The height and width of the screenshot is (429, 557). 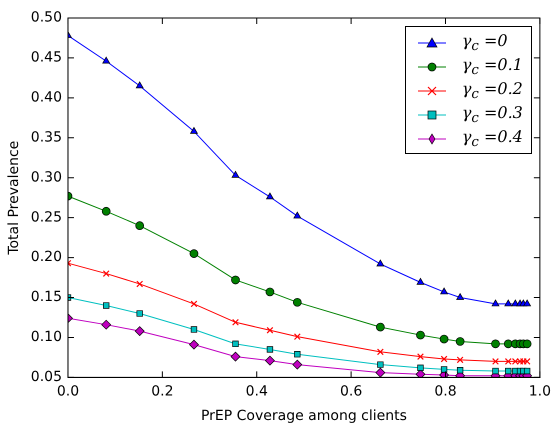 I want to click on y-tick-label: 0.45, so click(x=46, y=58).